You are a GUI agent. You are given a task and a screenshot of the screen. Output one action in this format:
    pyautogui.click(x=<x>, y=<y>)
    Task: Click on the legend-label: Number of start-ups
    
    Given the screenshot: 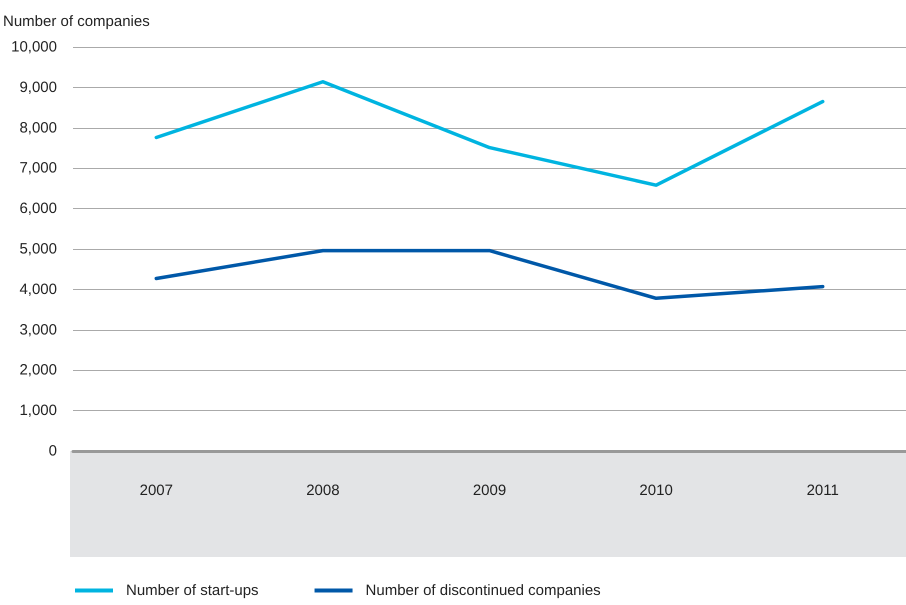 What is the action you would take?
    pyautogui.click(x=192, y=590)
    